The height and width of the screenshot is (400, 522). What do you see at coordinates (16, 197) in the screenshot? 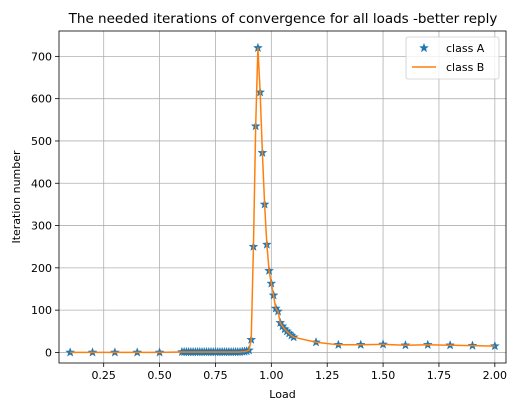
I see `y-axis-label: Iteration number` at bounding box center [16, 197].